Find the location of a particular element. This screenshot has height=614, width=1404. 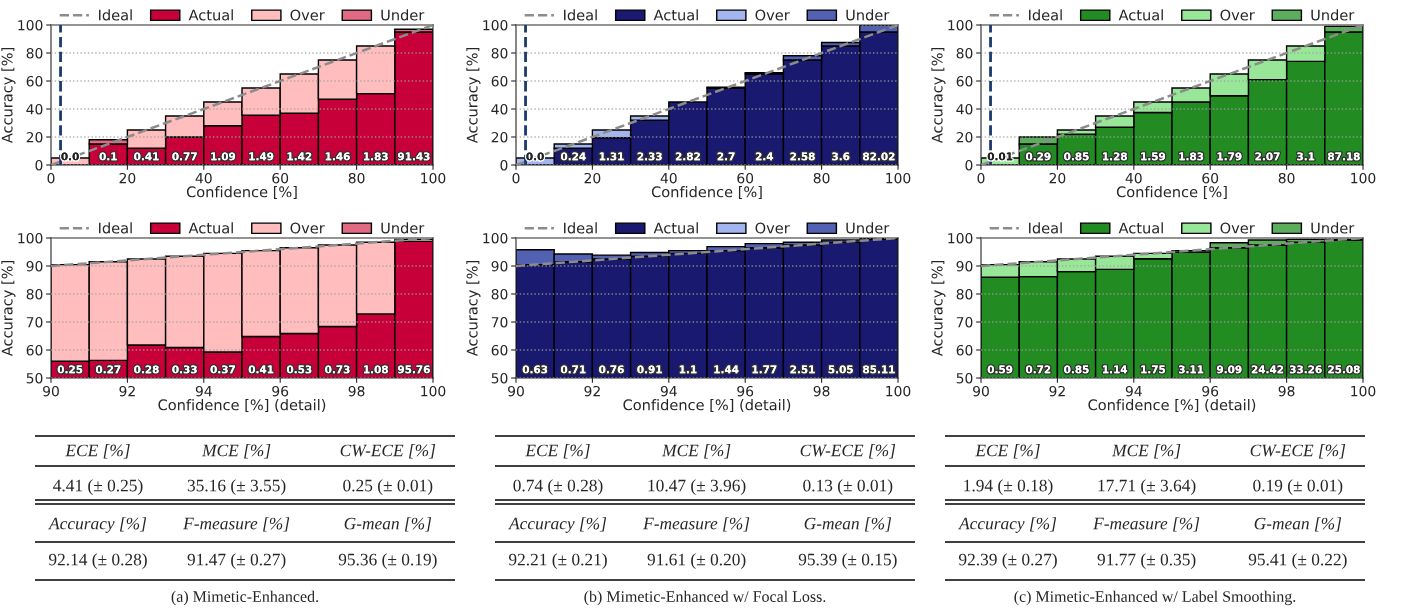

annotation: 0.28 is located at coordinates (146, 369).